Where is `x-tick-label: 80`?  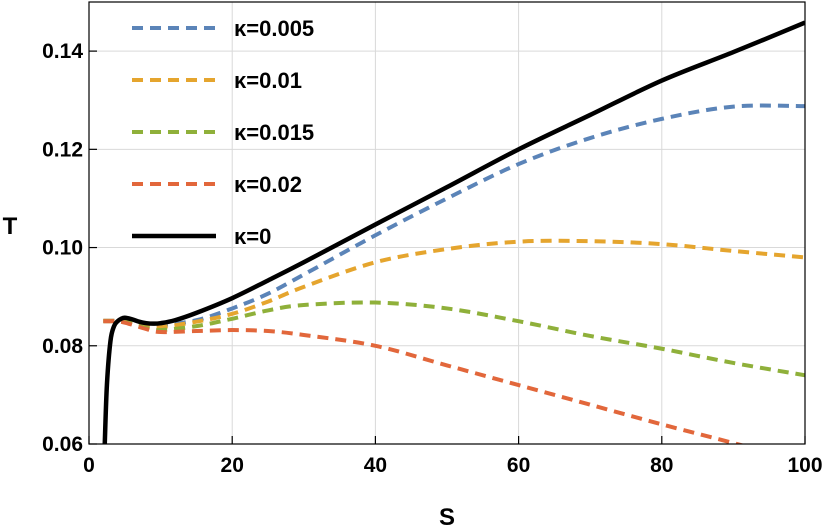
x-tick-label: 80 is located at coordinates (661, 465).